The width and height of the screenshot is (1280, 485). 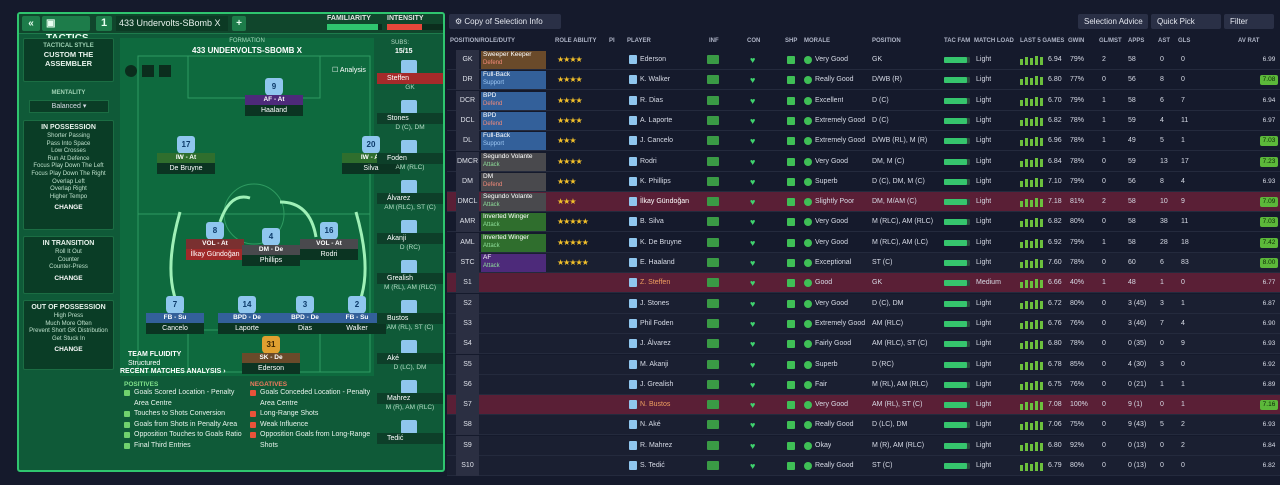 What do you see at coordinates (1113, 21) in the screenshot?
I see `selection-advice-button: Selection Advice` at bounding box center [1113, 21].